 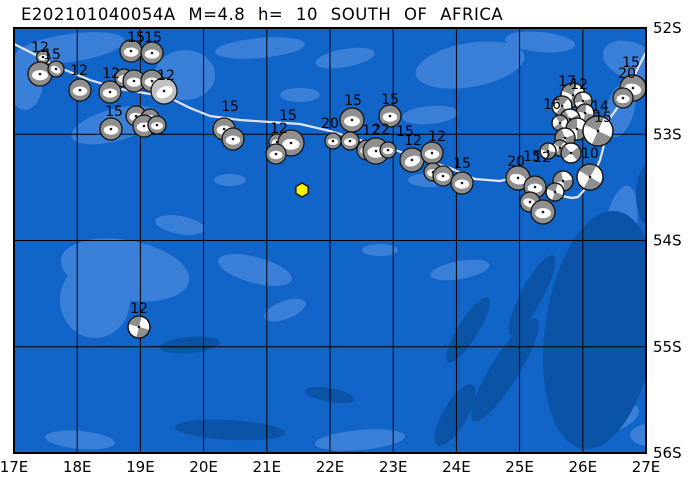 What do you see at coordinates (667, 241) in the screenshot?
I see `y-tick-label: 54S` at bounding box center [667, 241].